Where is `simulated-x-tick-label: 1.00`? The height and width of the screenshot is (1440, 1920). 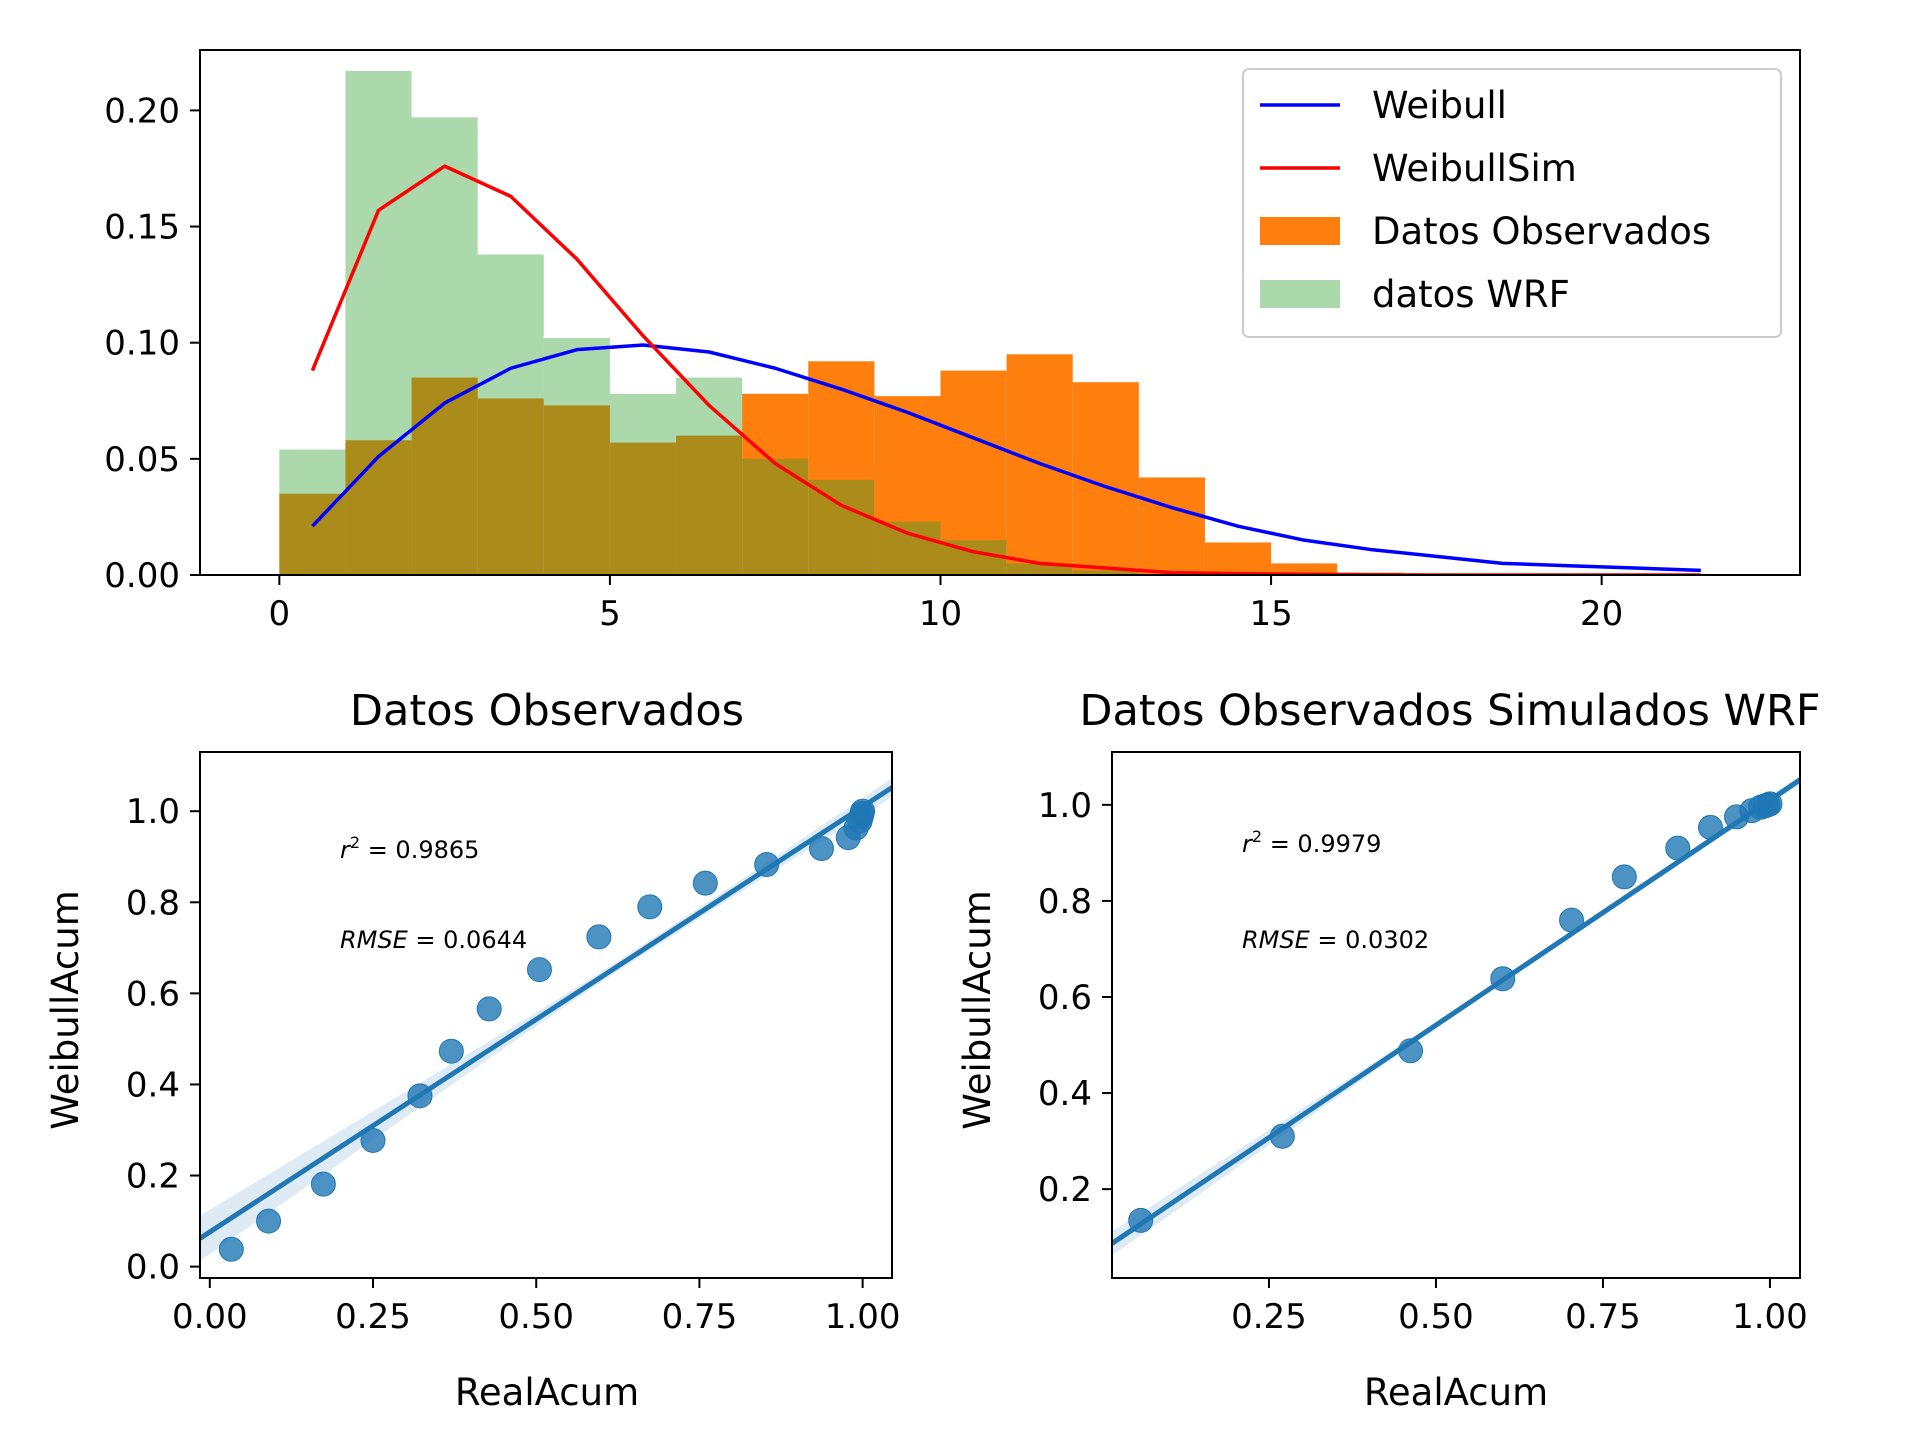
simulated-x-tick-label: 1.00 is located at coordinates (1770, 1317).